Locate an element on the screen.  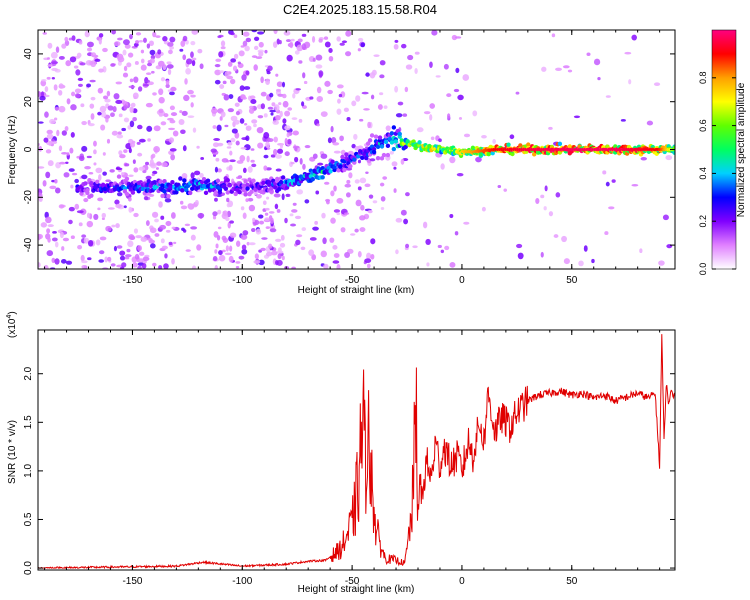
spectrogram-ylabel: Frequency (Hz) is located at coordinates (12, 150).